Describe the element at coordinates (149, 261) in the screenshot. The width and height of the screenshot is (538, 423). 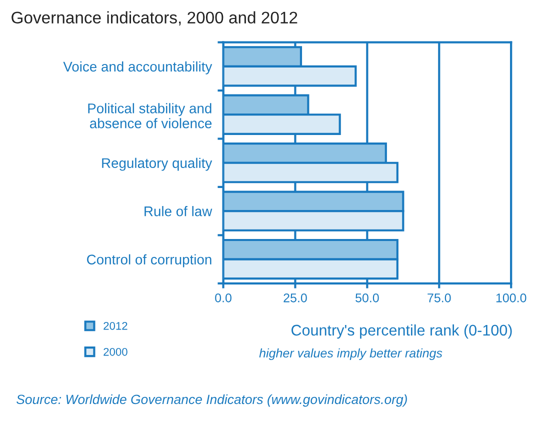
I see `y-tick-label: Control of corruption` at that location.